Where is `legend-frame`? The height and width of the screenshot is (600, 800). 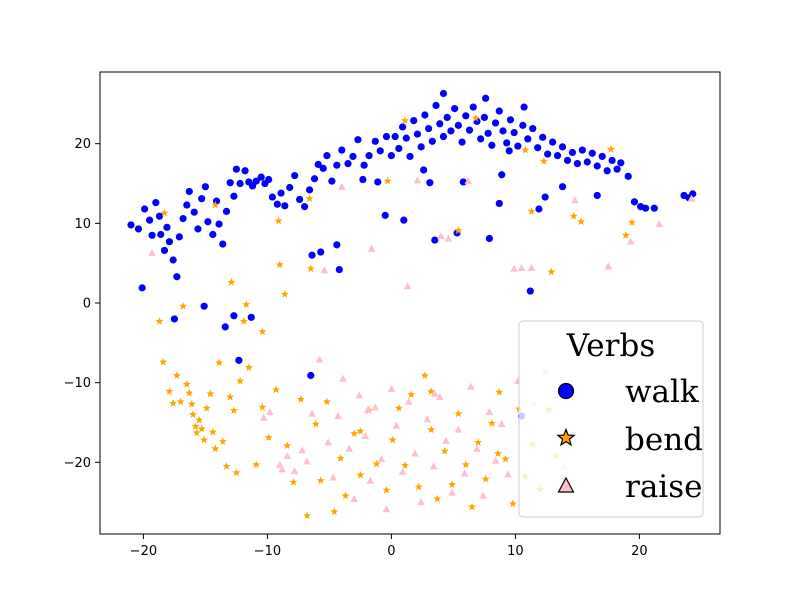 legend-frame is located at coordinates (611, 419).